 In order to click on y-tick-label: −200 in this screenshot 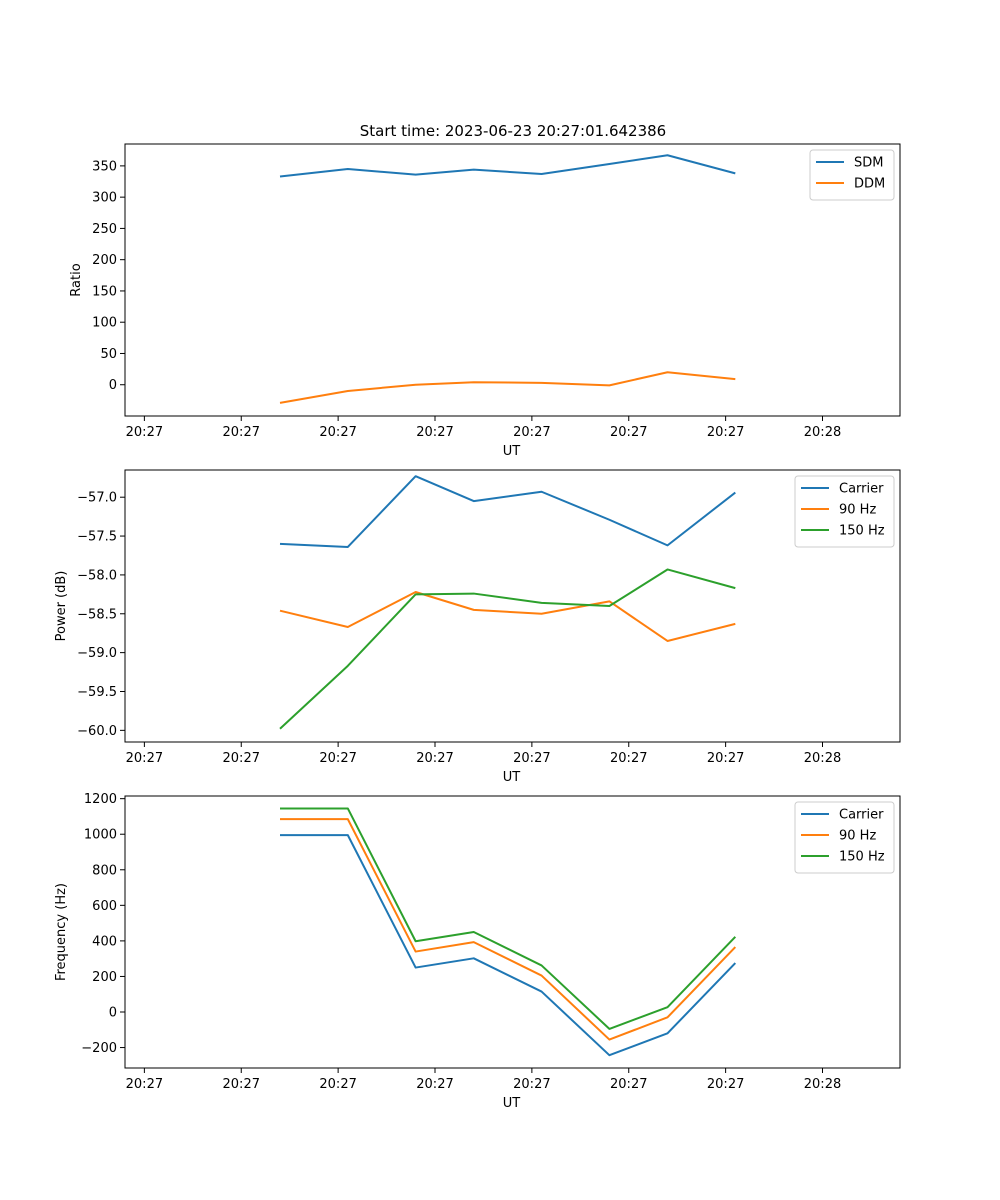, I will do `click(99, 1048)`.